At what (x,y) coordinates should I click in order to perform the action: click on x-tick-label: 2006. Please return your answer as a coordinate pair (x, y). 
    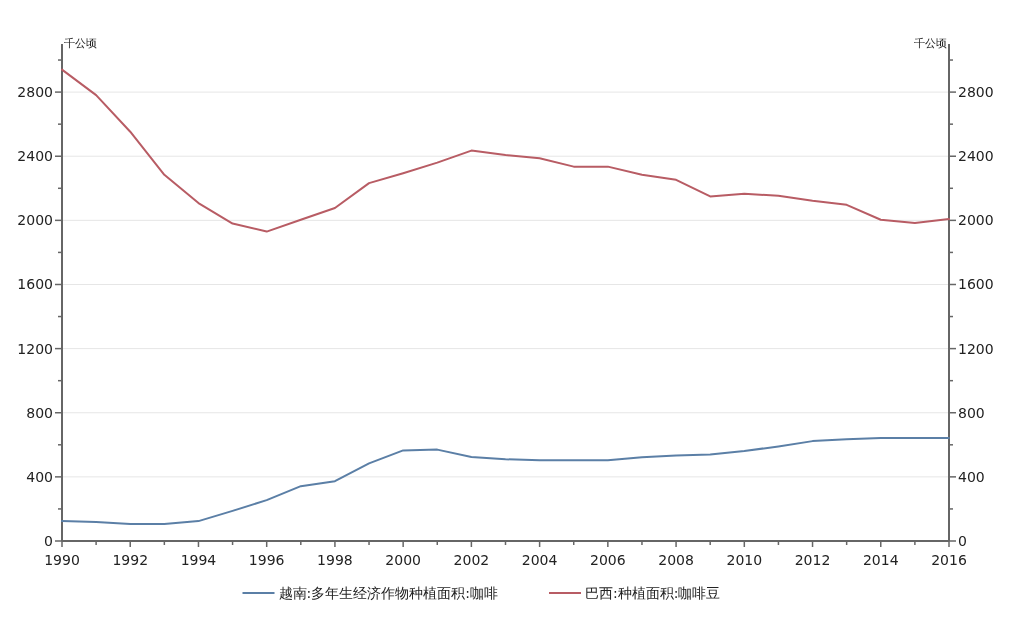
    Looking at the image, I should click on (608, 560).